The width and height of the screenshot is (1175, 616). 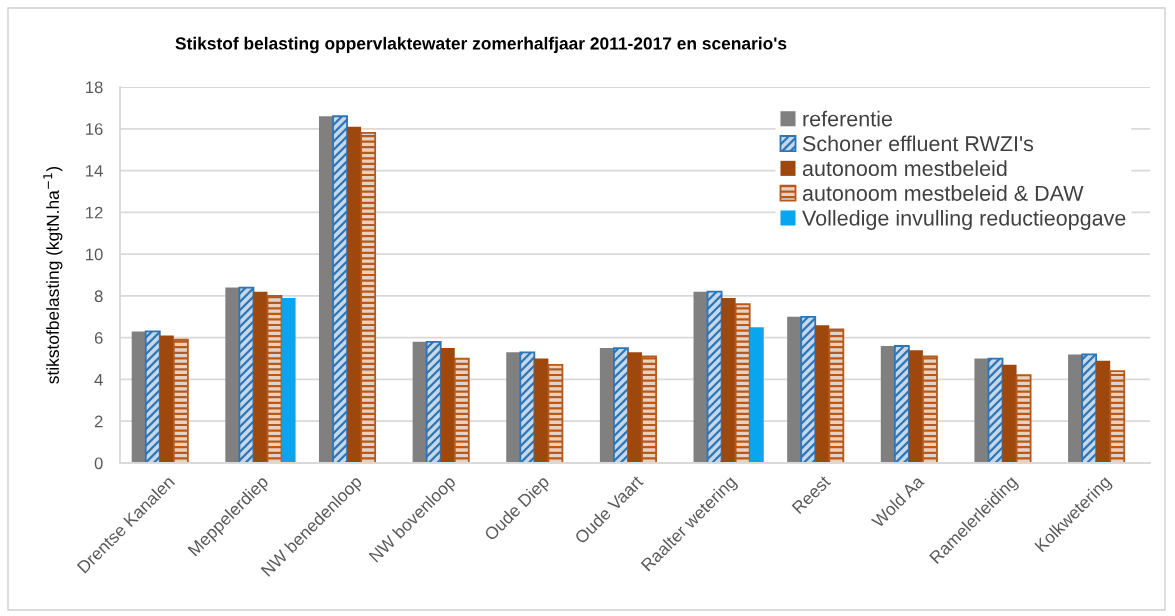 I want to click on y-tick-label: 8, so click(x=98, y=296).